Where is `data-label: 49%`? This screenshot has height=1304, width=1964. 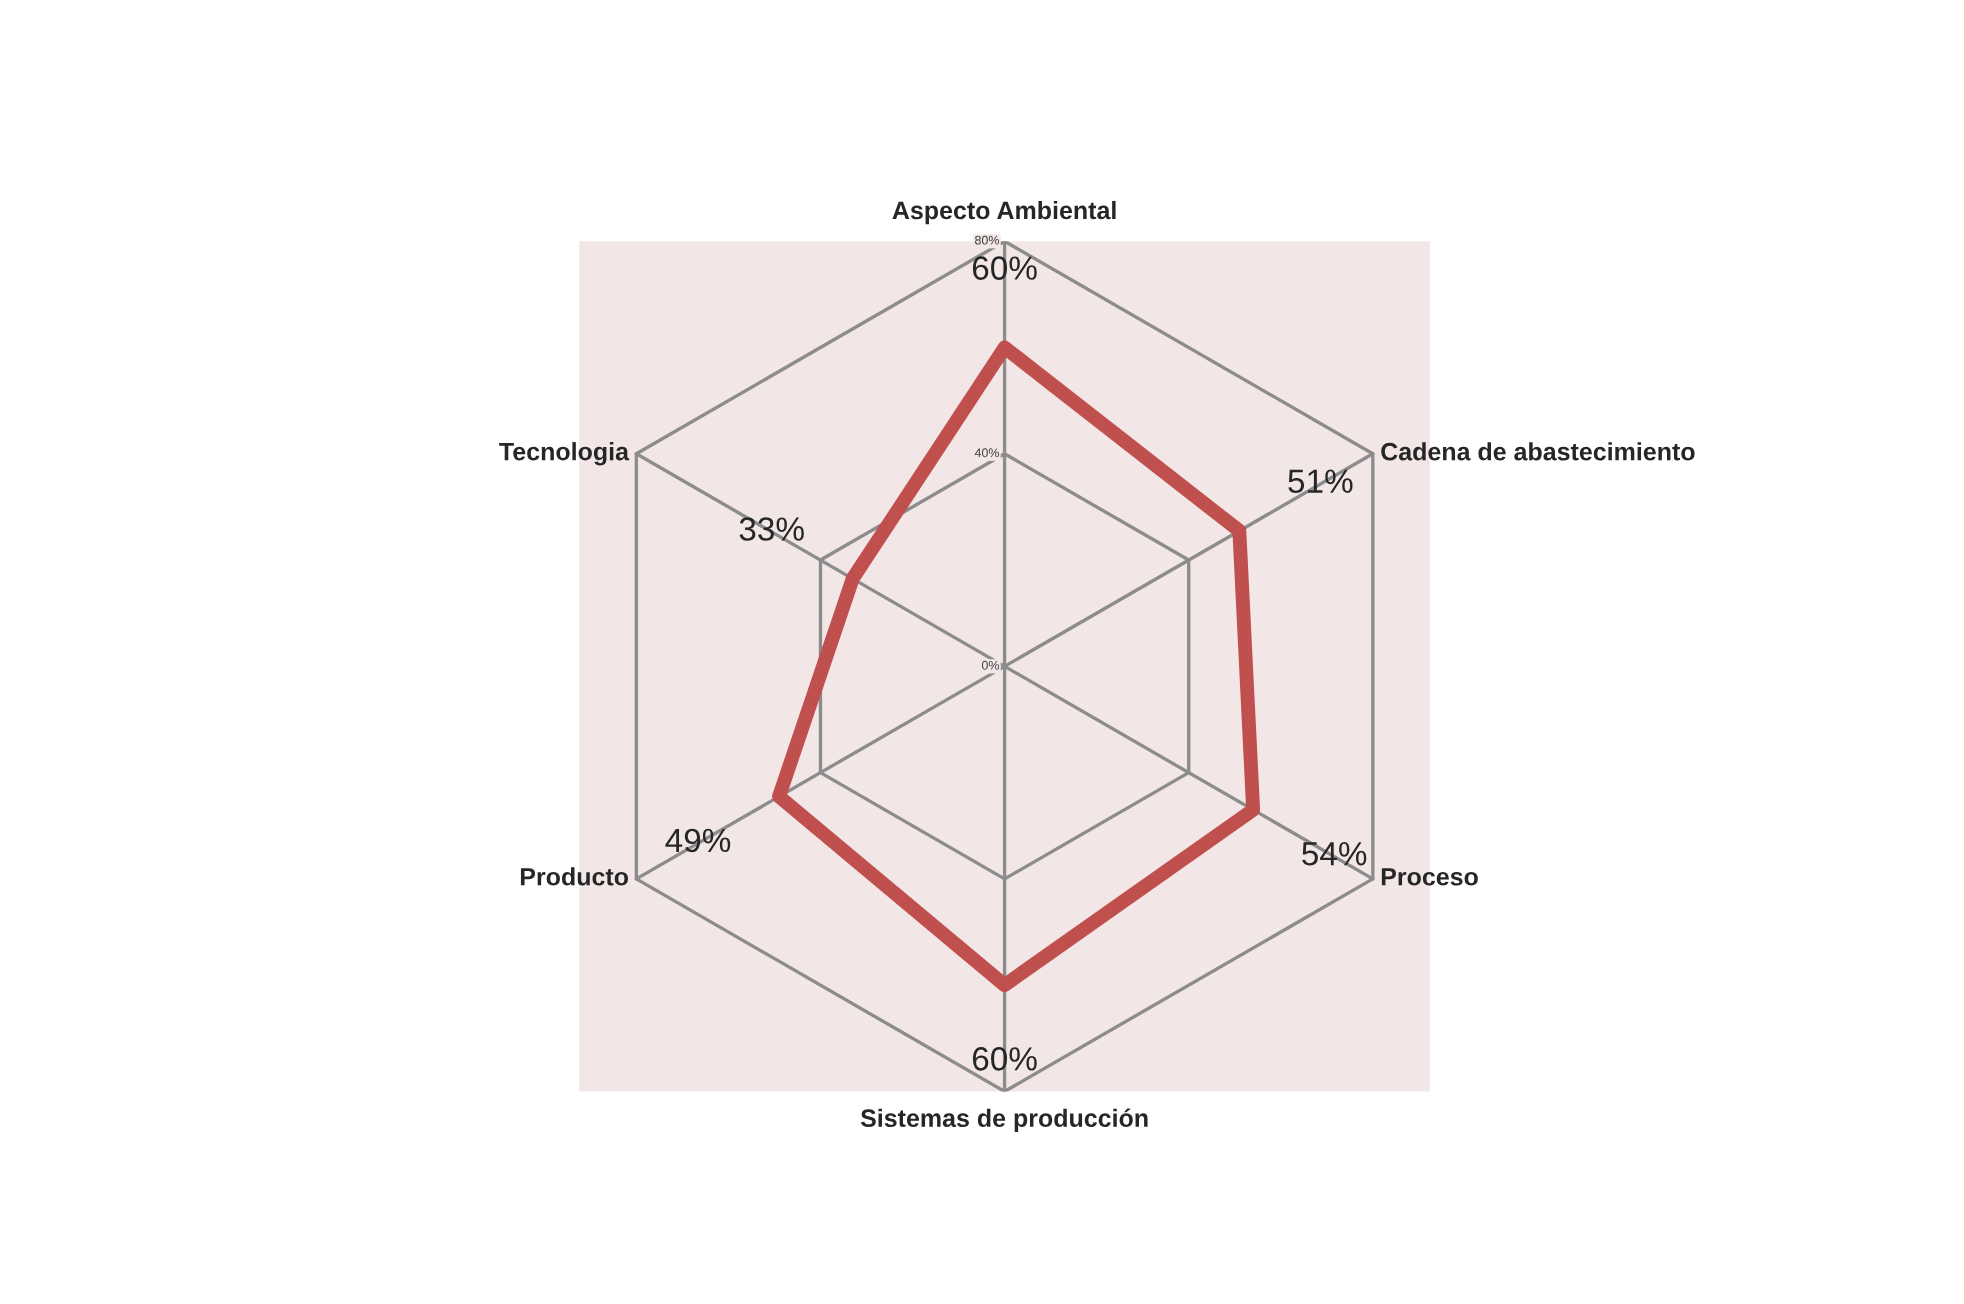 data-label: 49% is located at coordinates (698, 840).